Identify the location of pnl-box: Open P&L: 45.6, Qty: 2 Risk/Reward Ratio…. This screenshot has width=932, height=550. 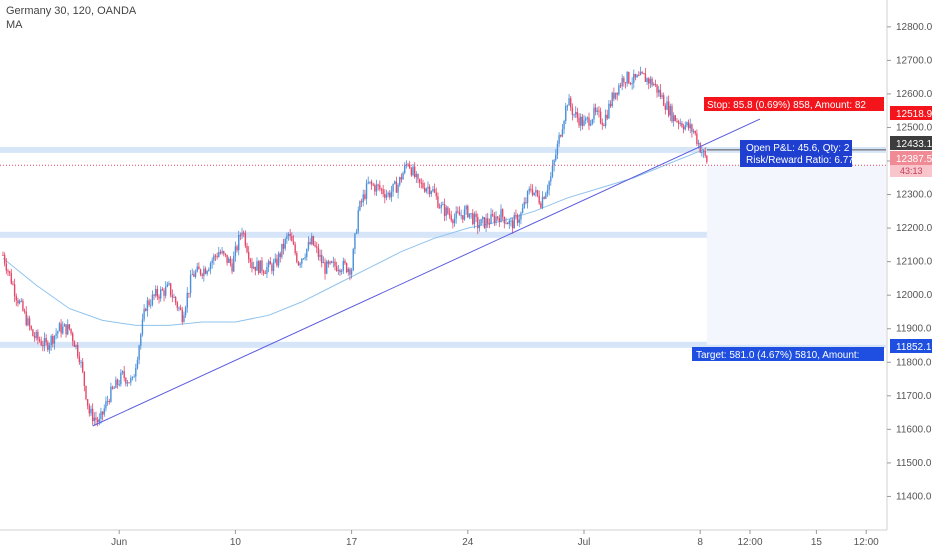
(797, 153).